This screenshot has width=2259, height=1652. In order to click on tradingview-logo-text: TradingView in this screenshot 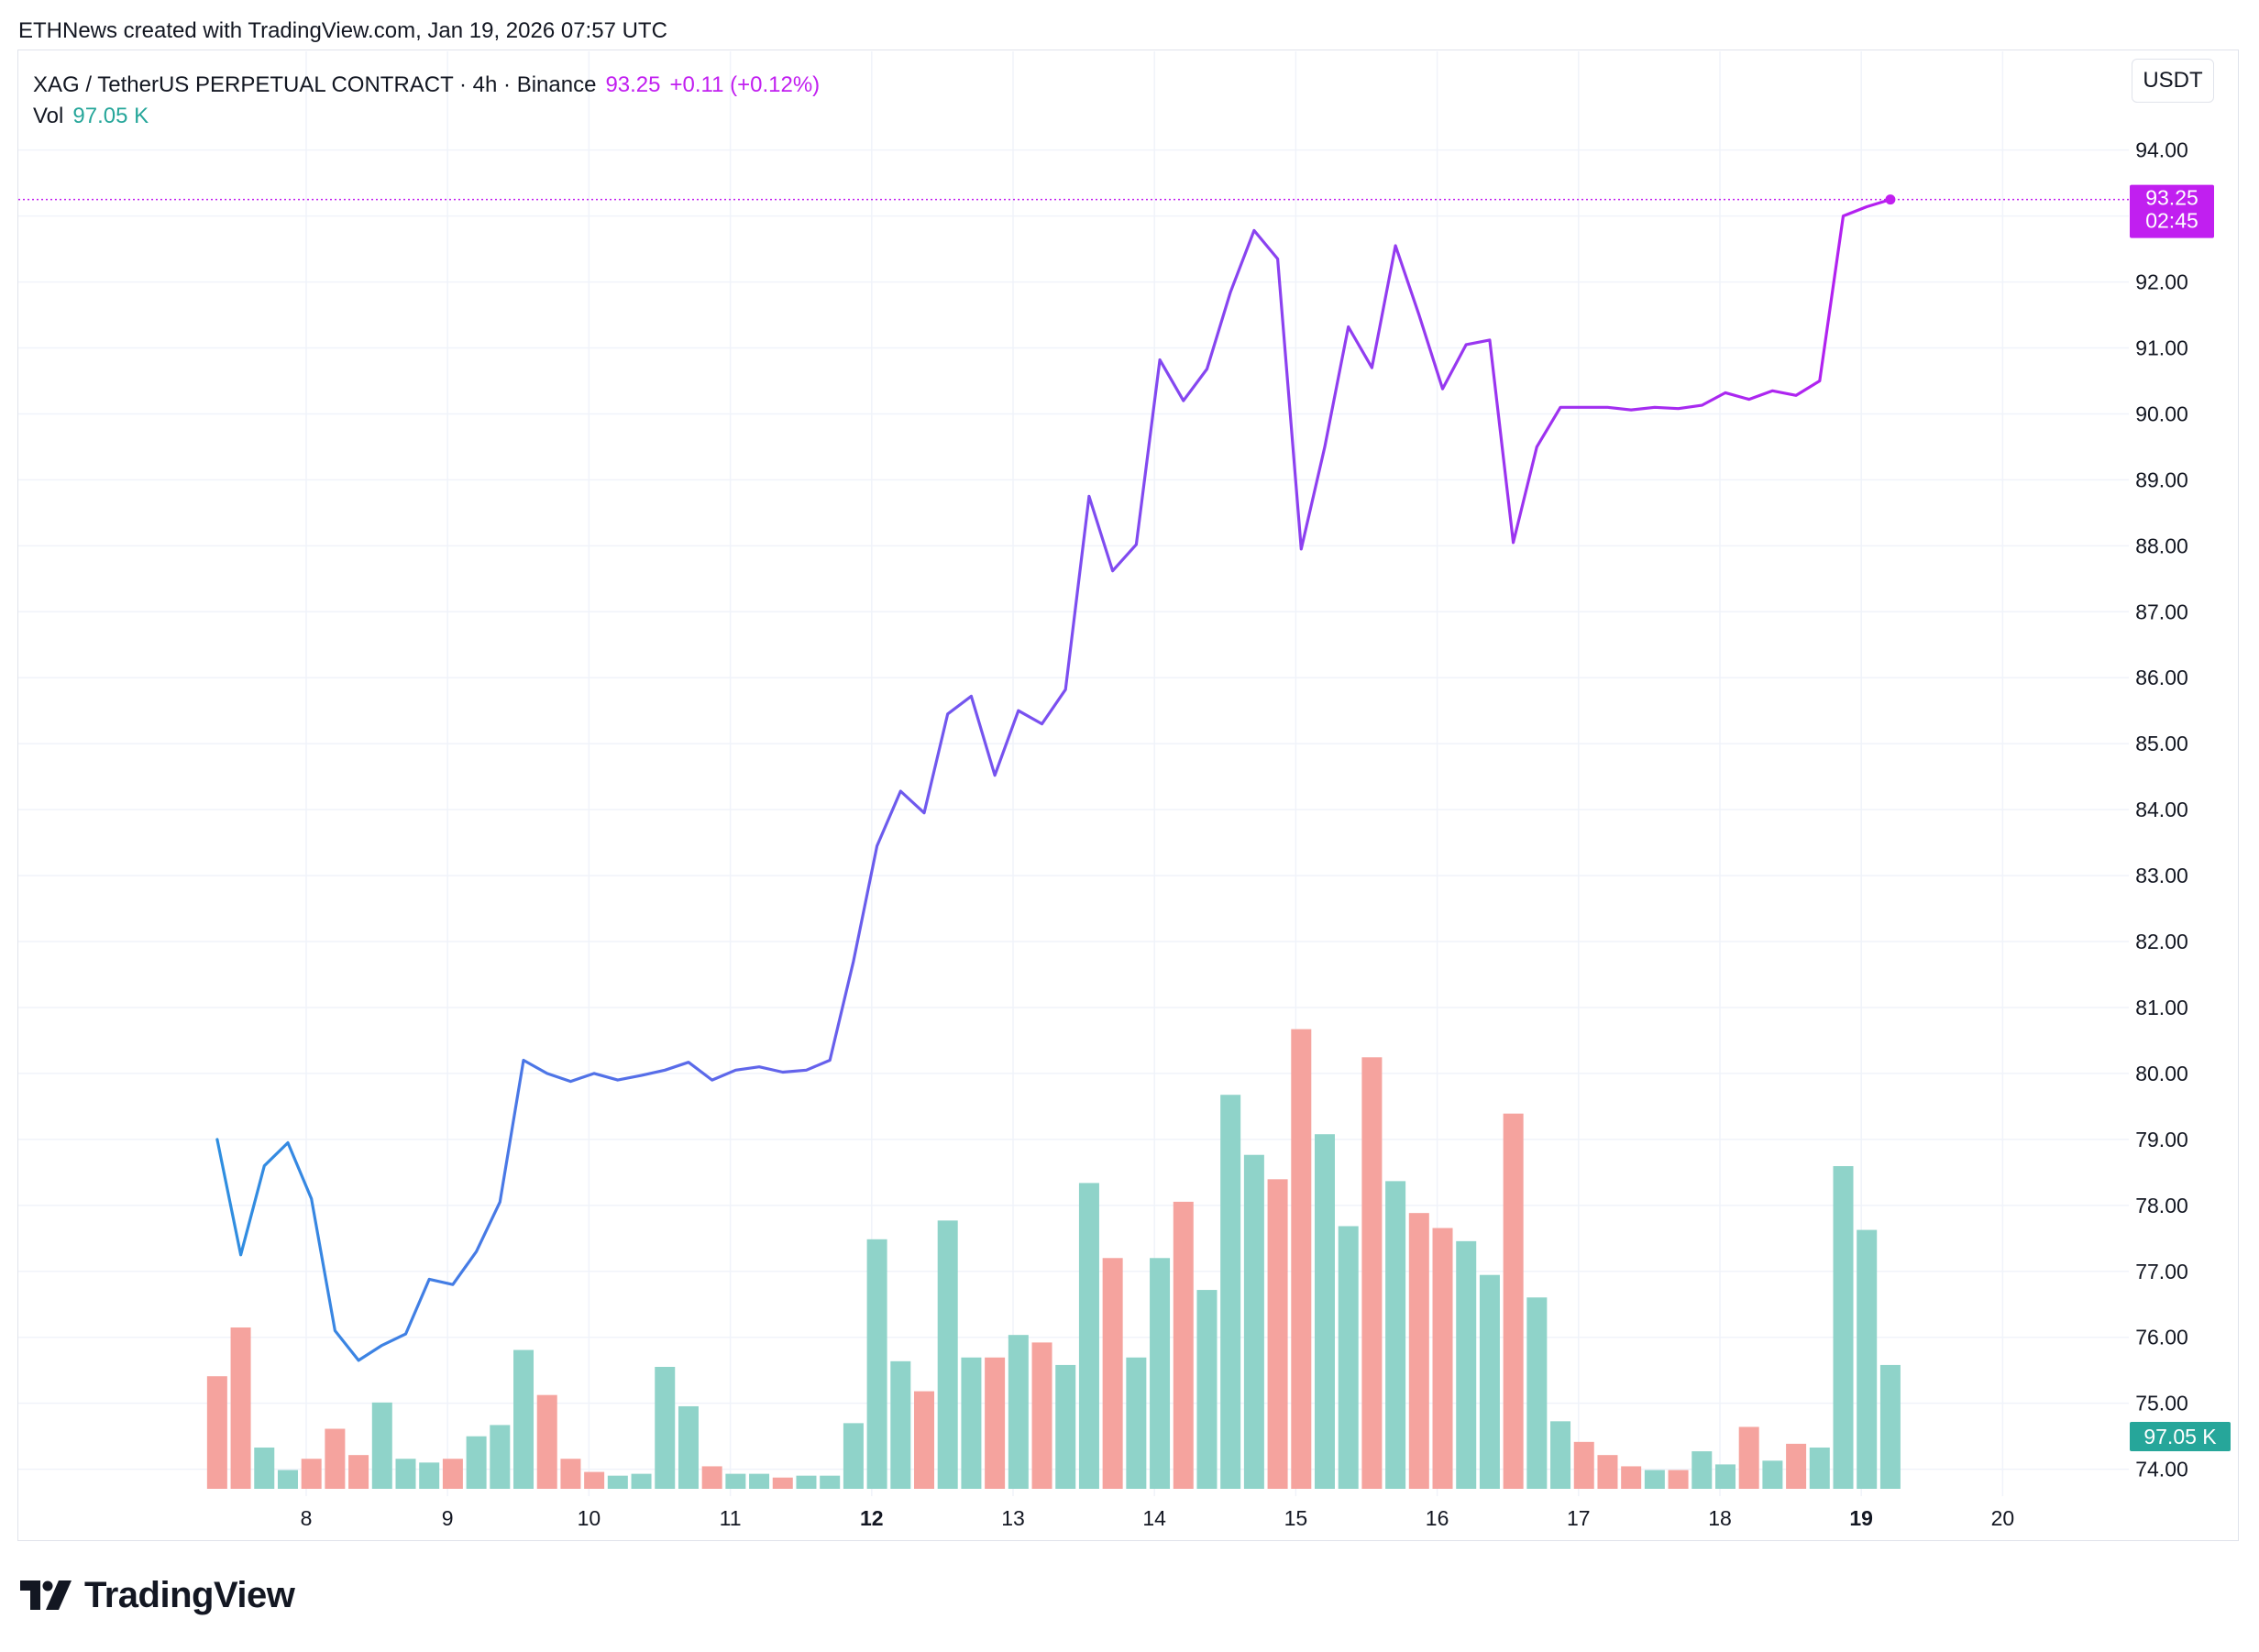, I will do `click(189, 1595)`.